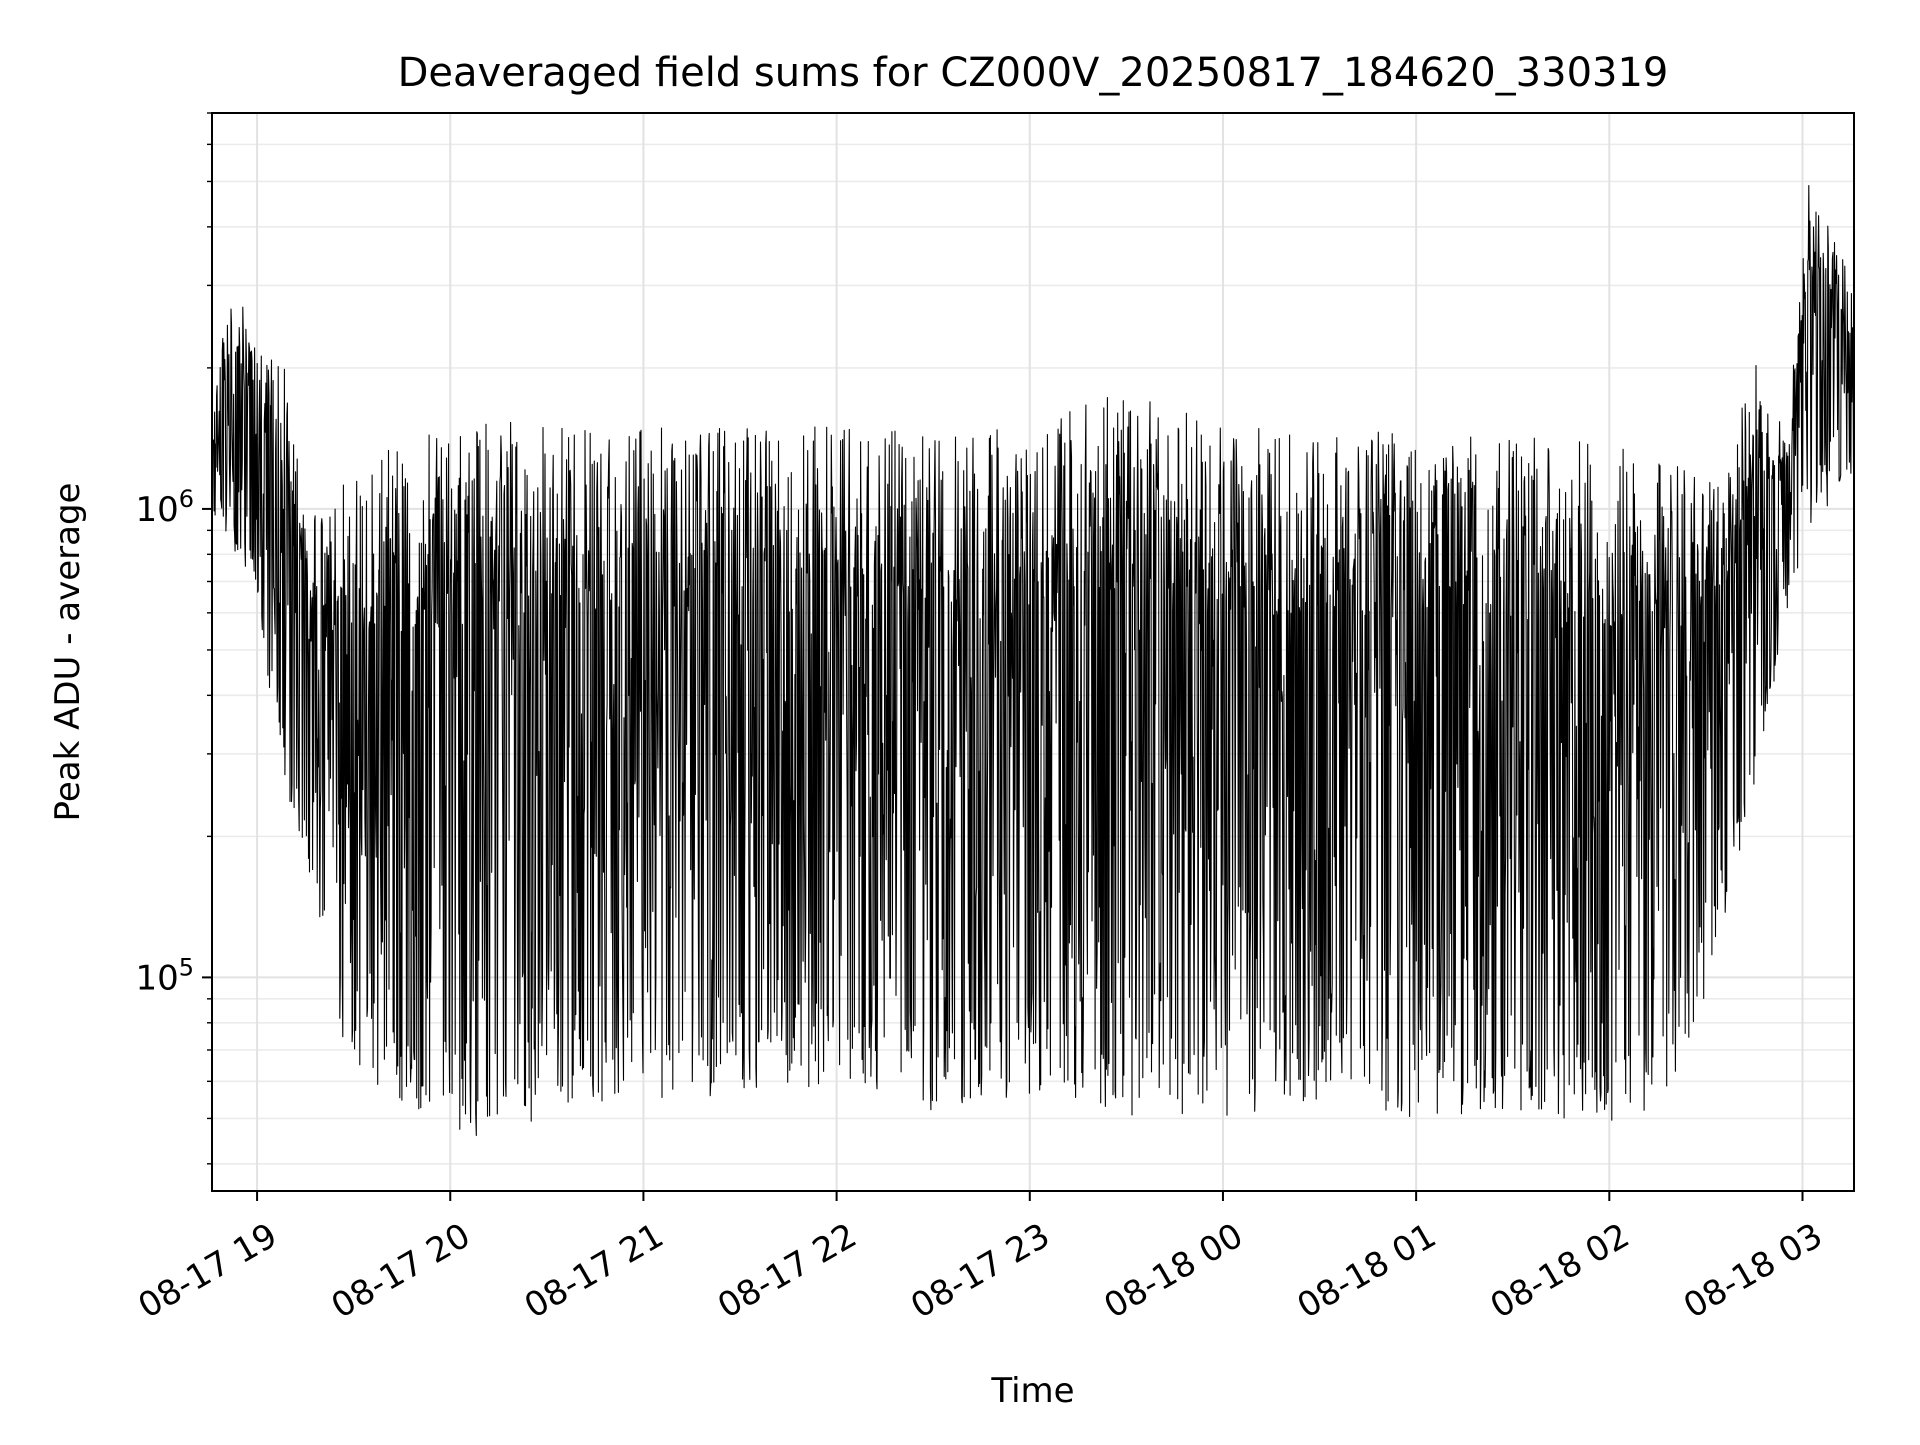 The image size is (1920, 1445). Describe the element at coordinates (186, 499) in the screenshot. I see `y-tick-label-exponent: 6` at that location.